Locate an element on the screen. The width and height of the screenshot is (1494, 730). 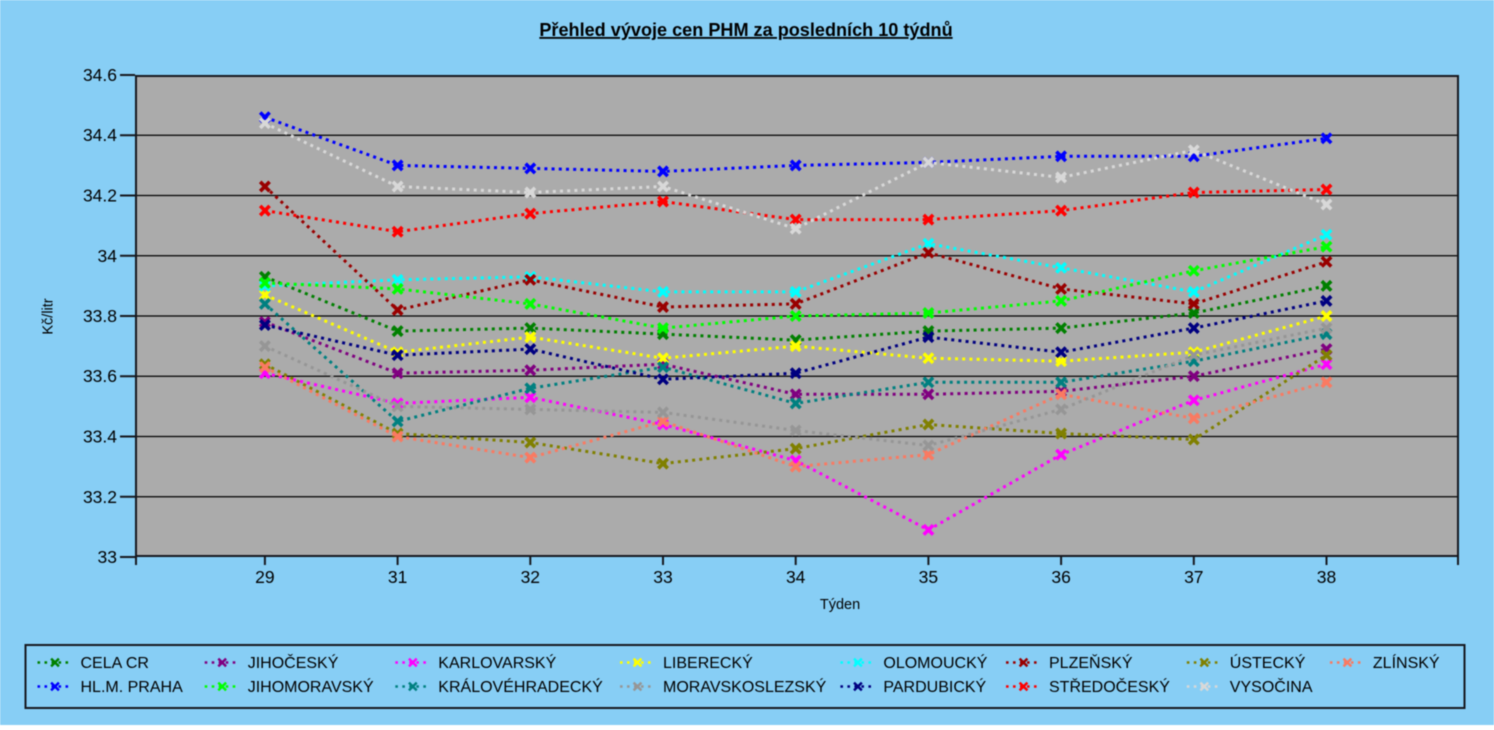
svg-text: 34.2 is located at coordinates (100, 196).